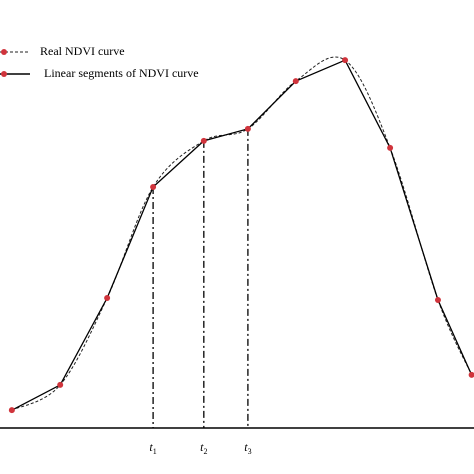 This screenshot has width=474, height=474. I want to click on annotation-label: t3, so click(247, 448).